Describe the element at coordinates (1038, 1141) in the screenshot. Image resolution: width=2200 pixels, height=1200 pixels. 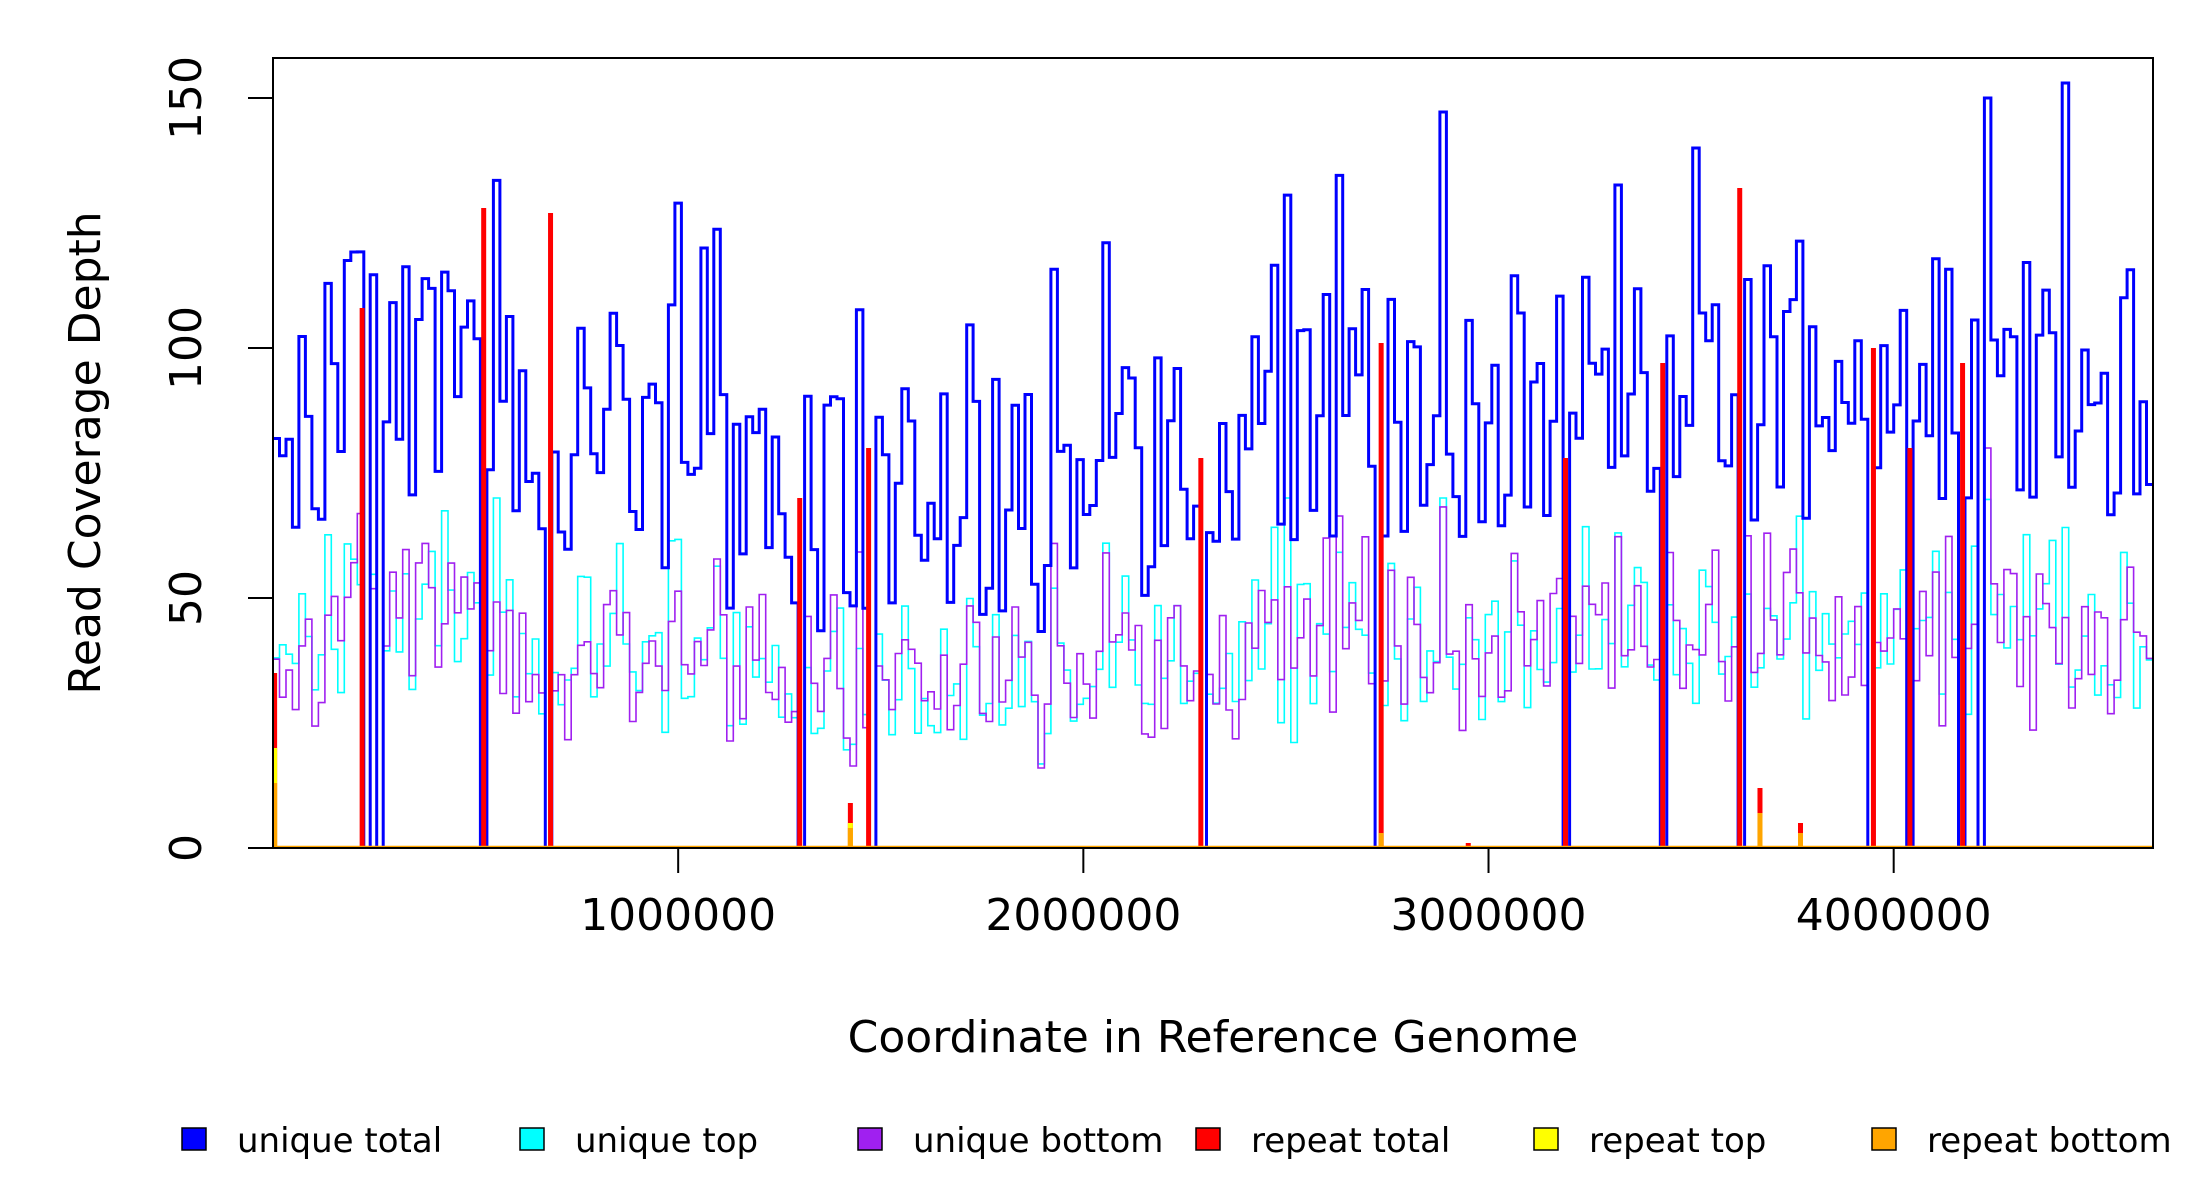
I see `legend-label: unique bottom` at that location.